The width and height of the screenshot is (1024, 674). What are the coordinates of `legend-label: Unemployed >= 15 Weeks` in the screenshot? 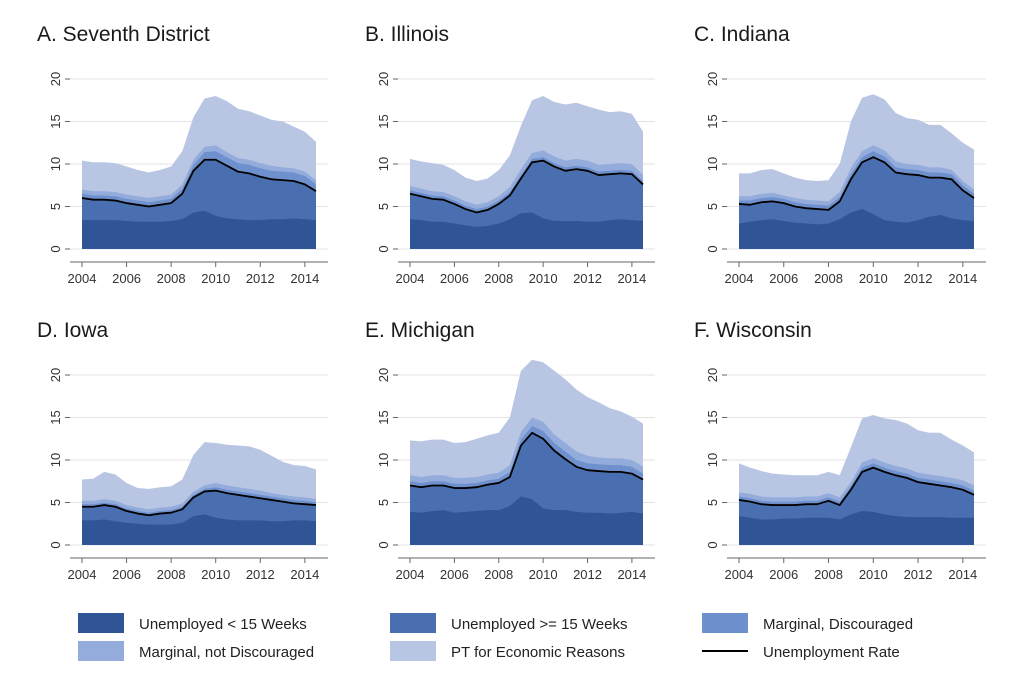 It's located at (539, 624).